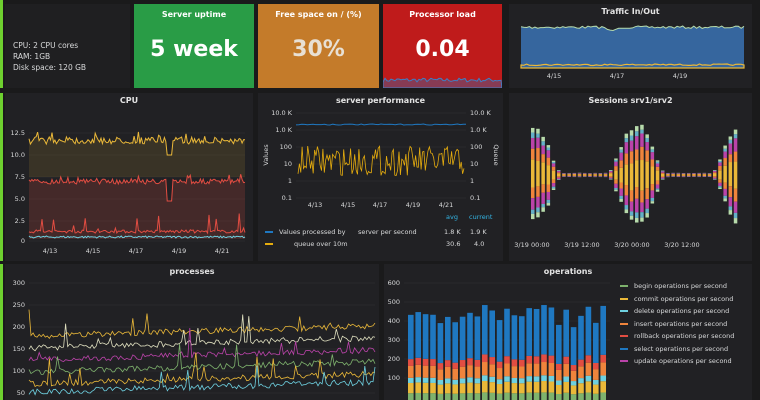 This screenshot has height=400, width=760. I want to click on legend-label: select operations per second, so click(681, 348).